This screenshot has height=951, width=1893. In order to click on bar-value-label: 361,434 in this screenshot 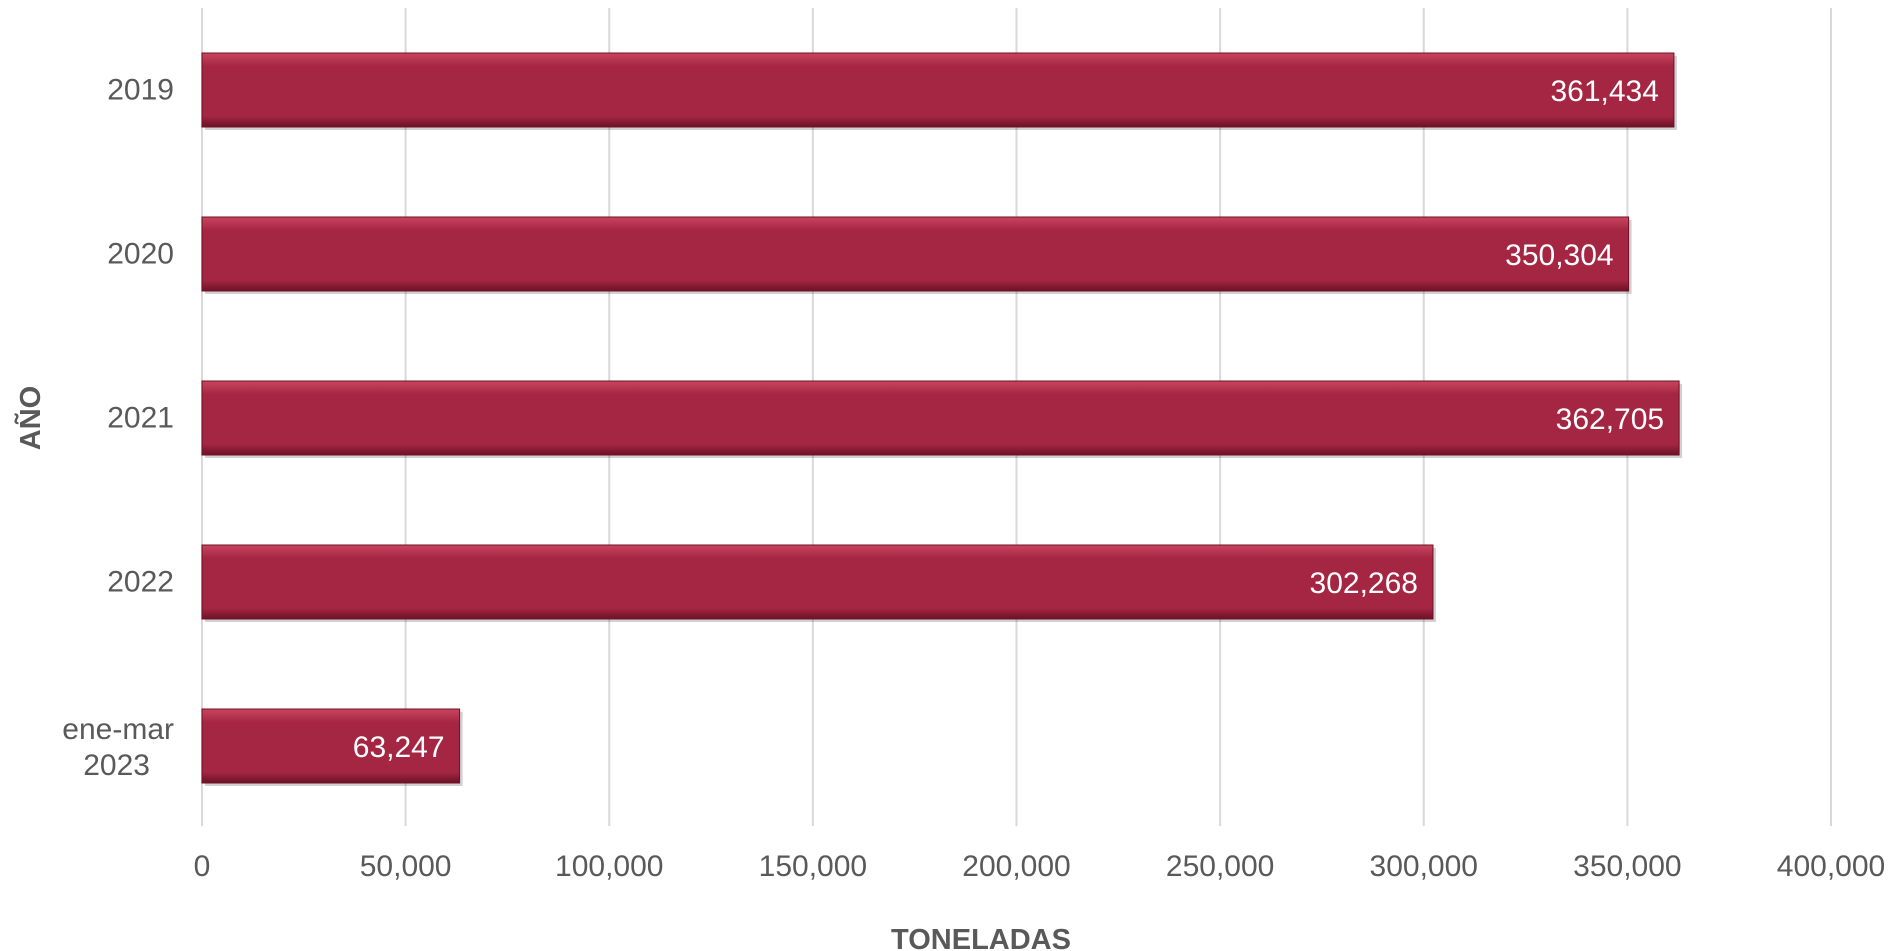, I will do `click(1604, 91)`.